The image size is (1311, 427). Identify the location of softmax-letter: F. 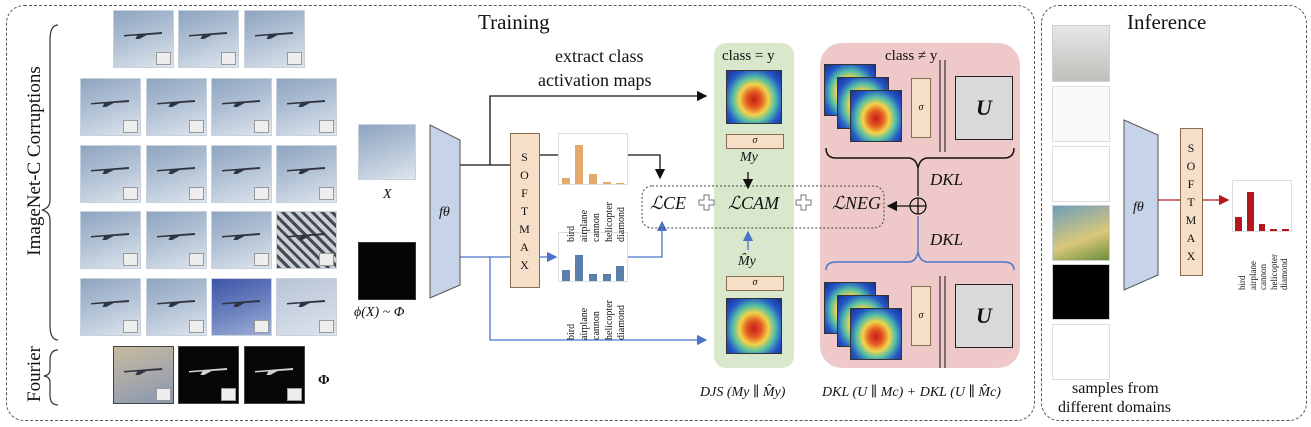
(1191, 184).